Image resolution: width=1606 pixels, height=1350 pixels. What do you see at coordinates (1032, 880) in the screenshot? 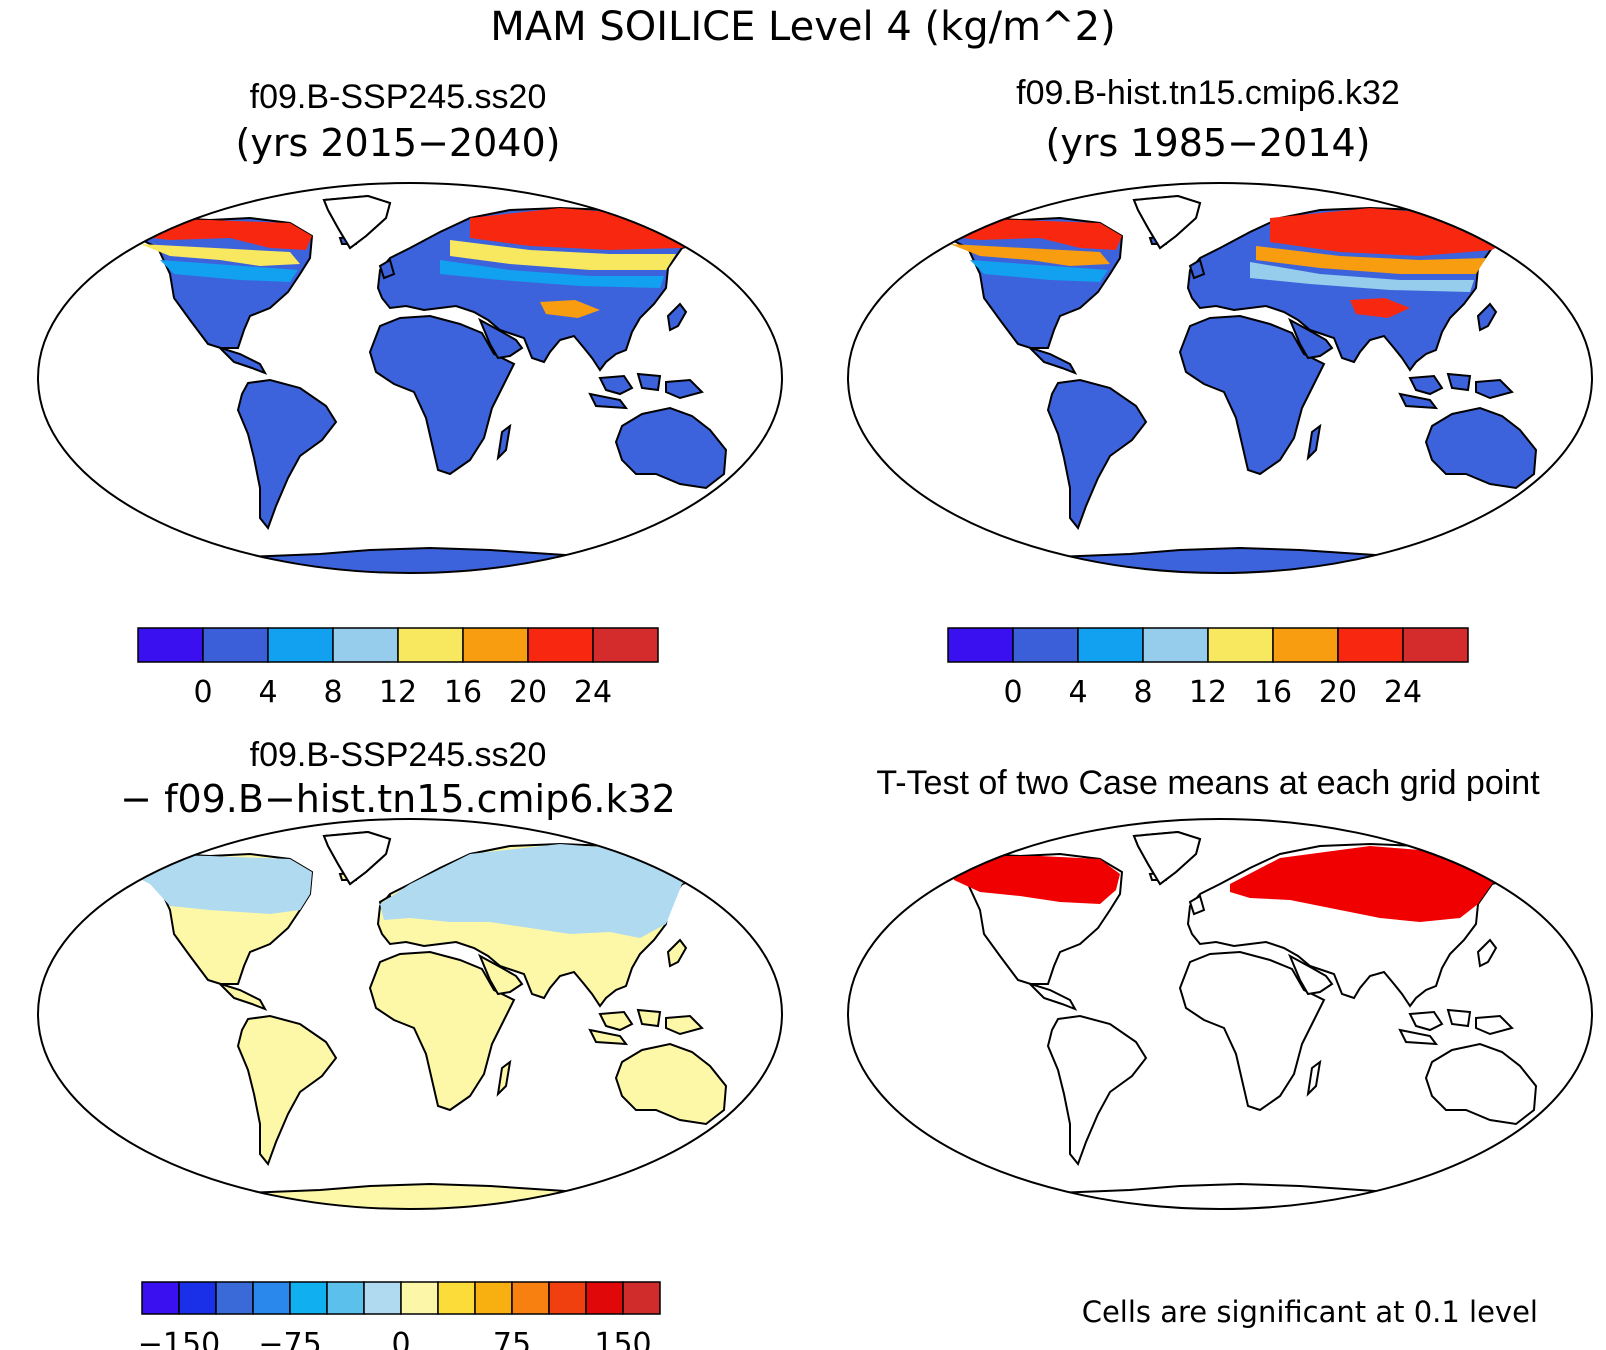
I see `significant-region-america` at bounding box center [1032, 880].